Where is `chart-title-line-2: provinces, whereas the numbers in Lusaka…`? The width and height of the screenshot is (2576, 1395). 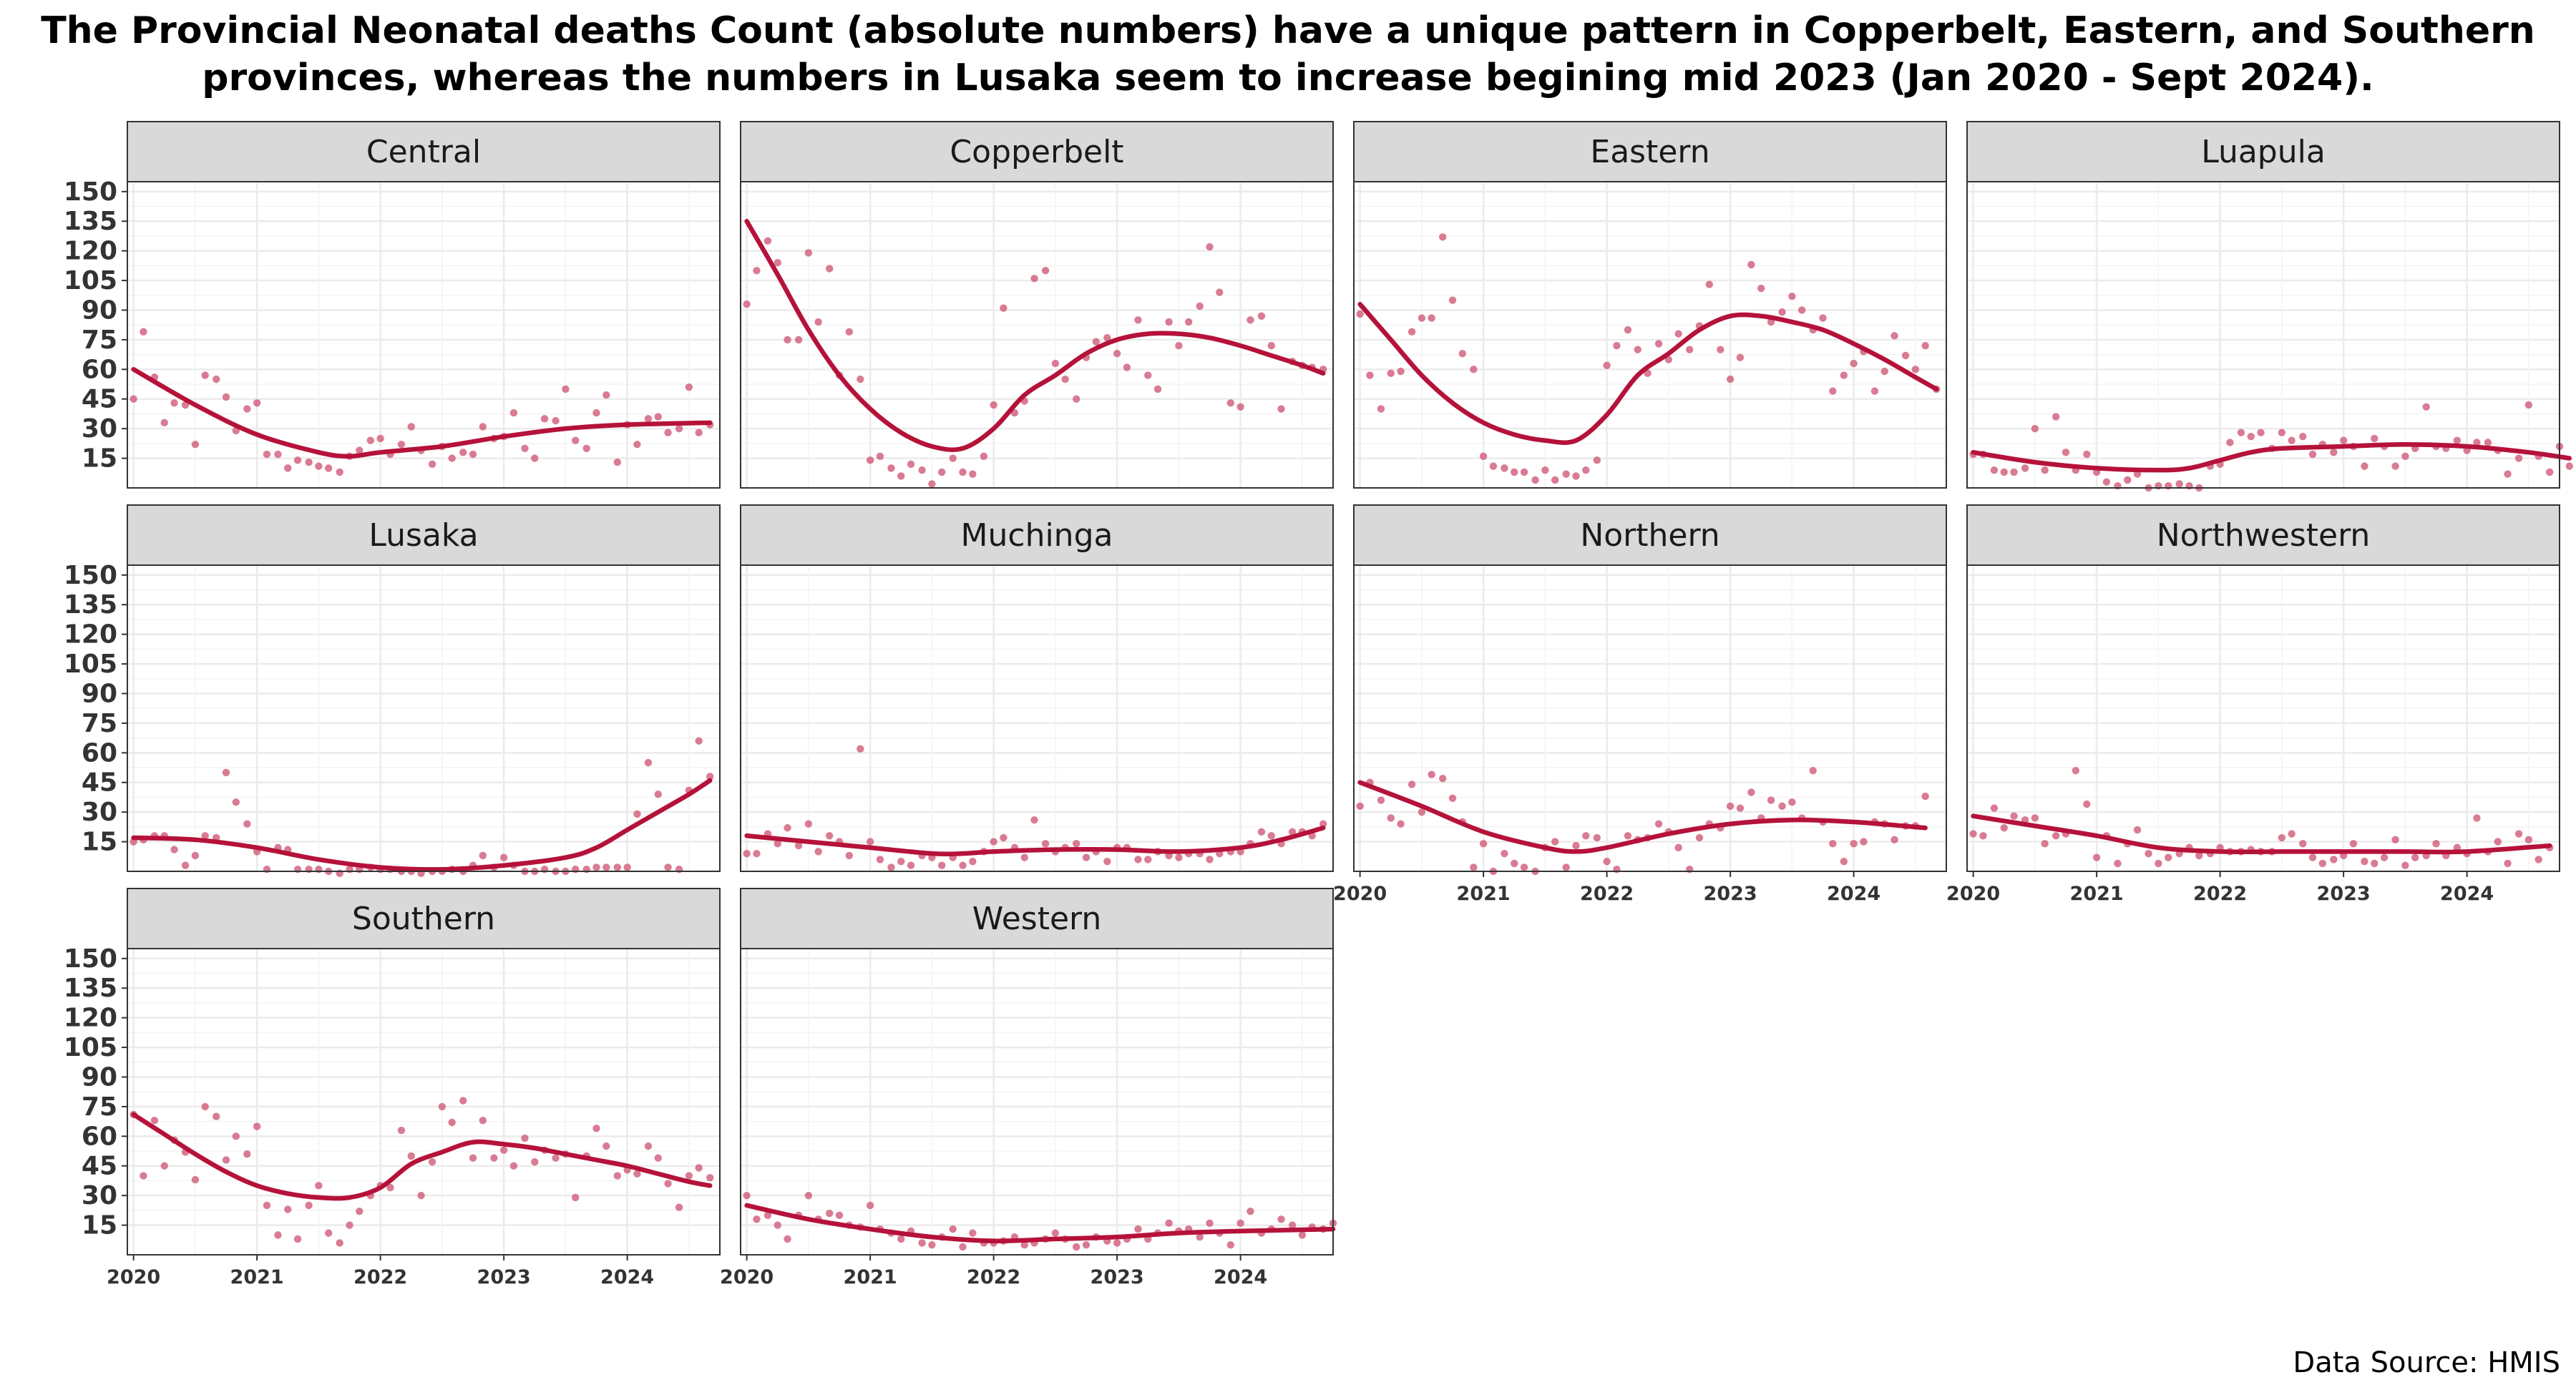
chart-title-line-2: provinces, whereas the numbers in Lusaka… is located at coordinates (1288, 78).